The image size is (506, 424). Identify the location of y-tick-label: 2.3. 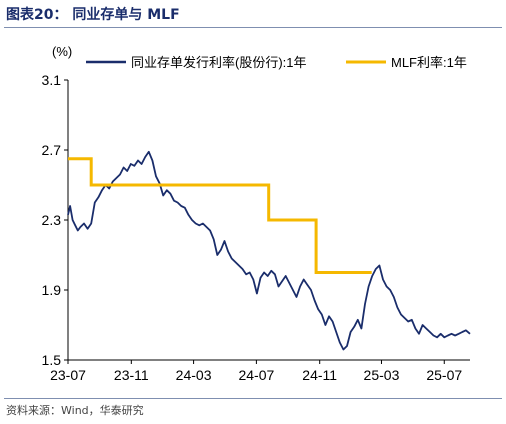
(52, 220).